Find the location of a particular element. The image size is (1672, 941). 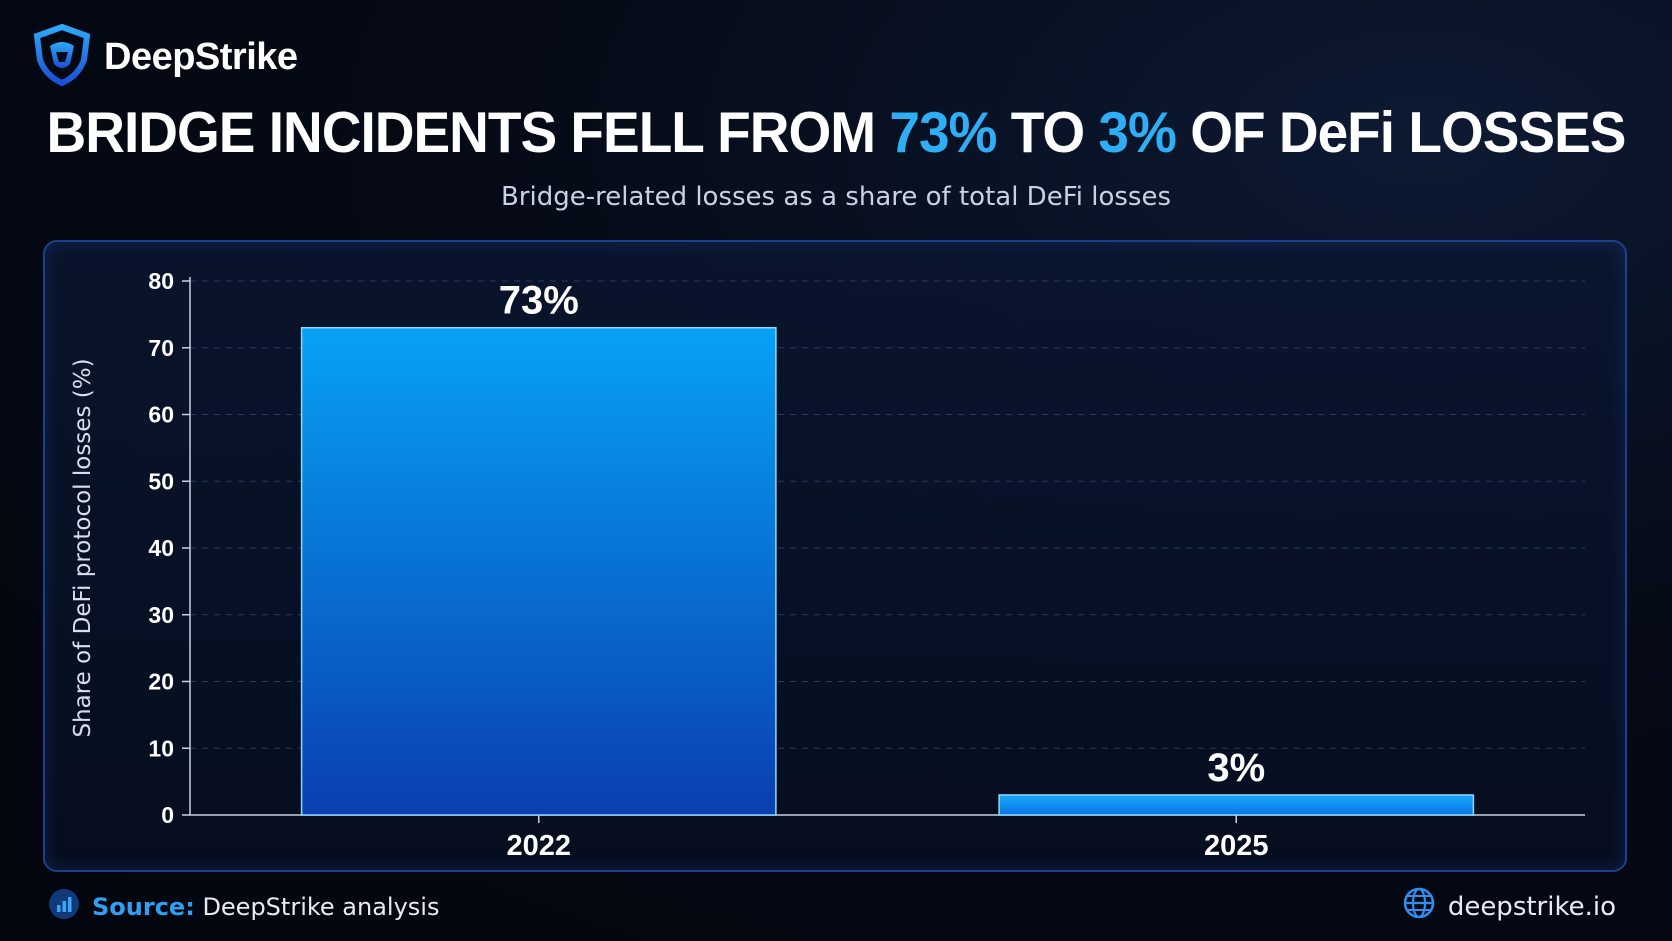

brand: DeepStrike is located at coordinates (165, 56).